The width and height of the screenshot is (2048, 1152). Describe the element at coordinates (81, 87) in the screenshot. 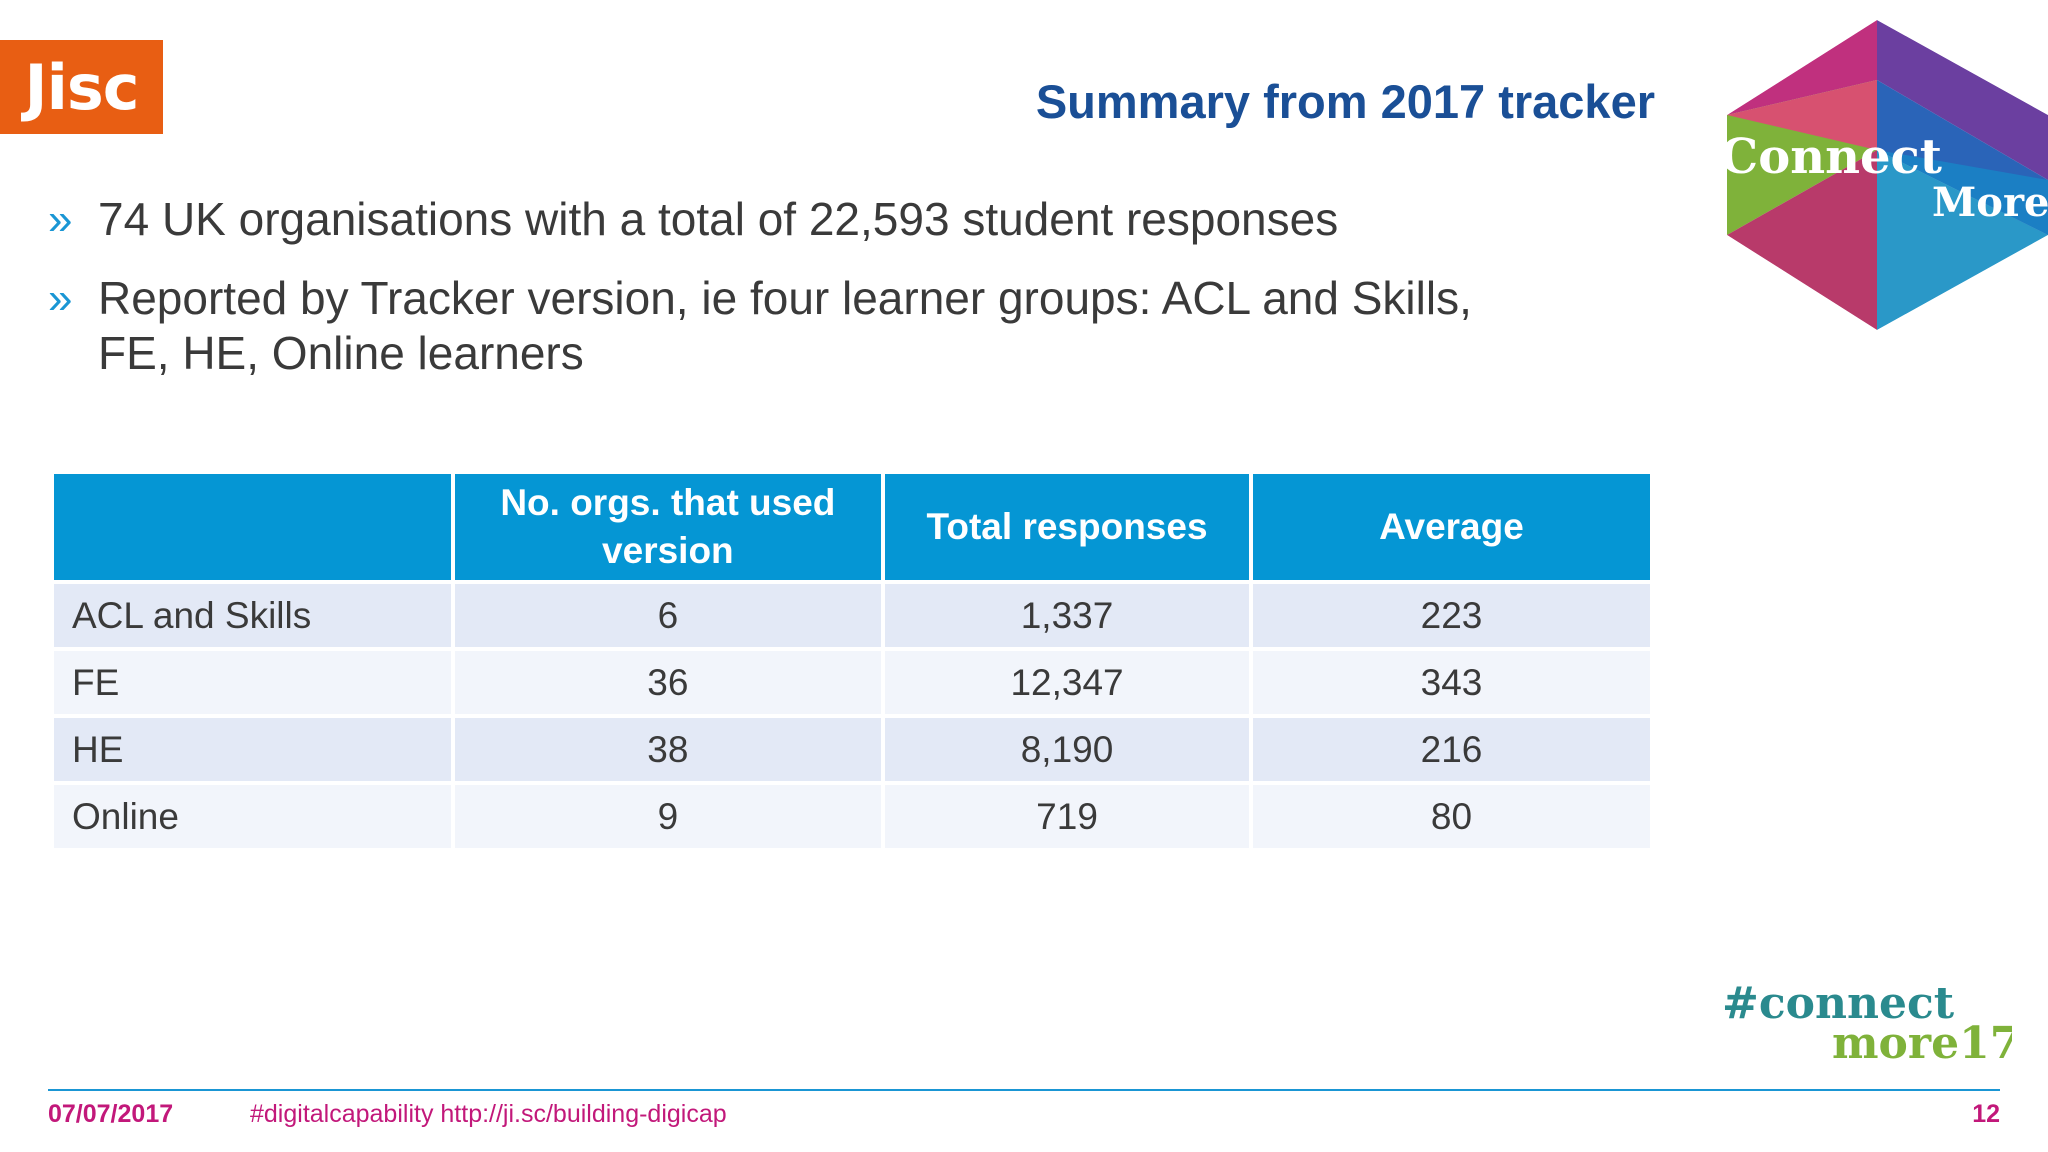

I see `jisc-logo: Jisc` at that location.